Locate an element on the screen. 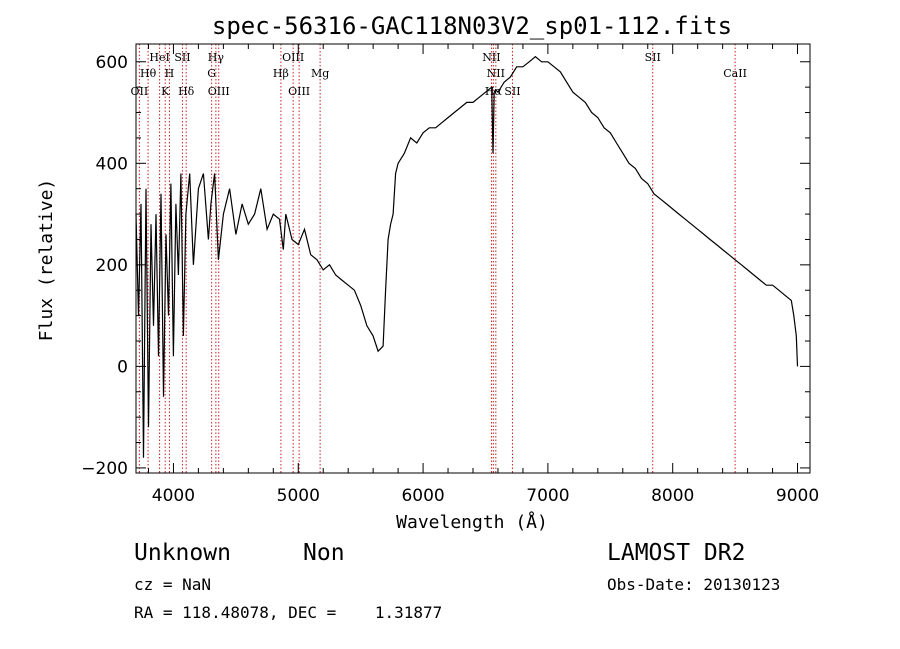 The width and height of the screenshot is (900, 649). y-tick-label: −200 is located at coordinates (104, 469).